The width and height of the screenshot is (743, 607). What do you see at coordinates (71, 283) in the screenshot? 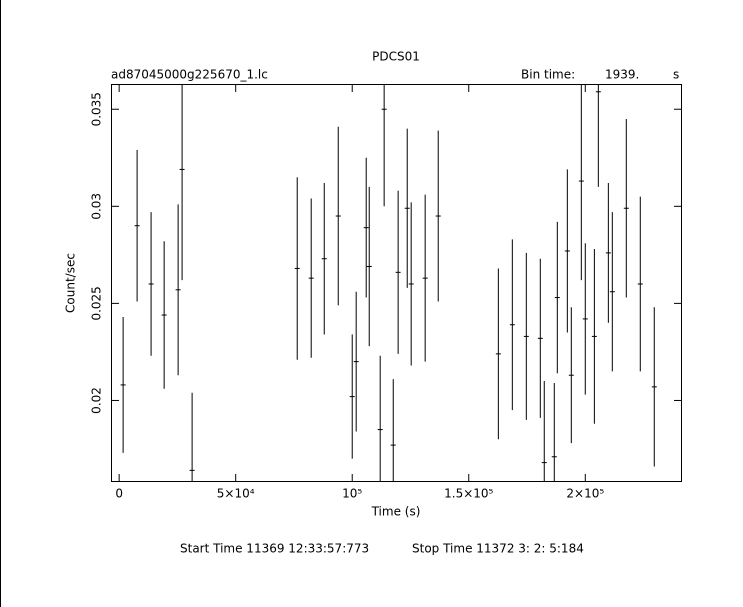
I see `y-axis-label: Count/sec` at bounding box center [71, 283].